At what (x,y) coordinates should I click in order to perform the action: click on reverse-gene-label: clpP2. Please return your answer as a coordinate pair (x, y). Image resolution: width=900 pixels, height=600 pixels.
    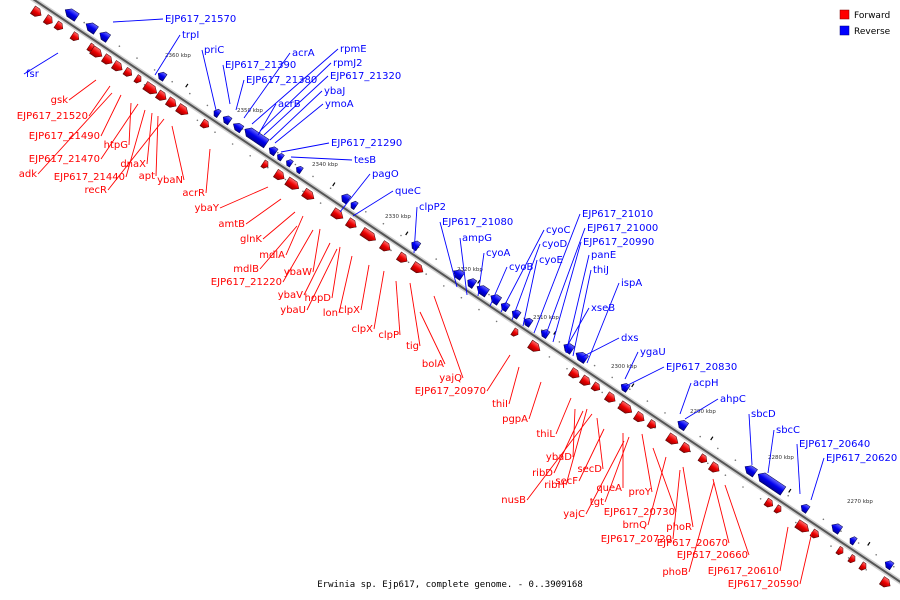
    Looking at the image, I should click on (432, 207).